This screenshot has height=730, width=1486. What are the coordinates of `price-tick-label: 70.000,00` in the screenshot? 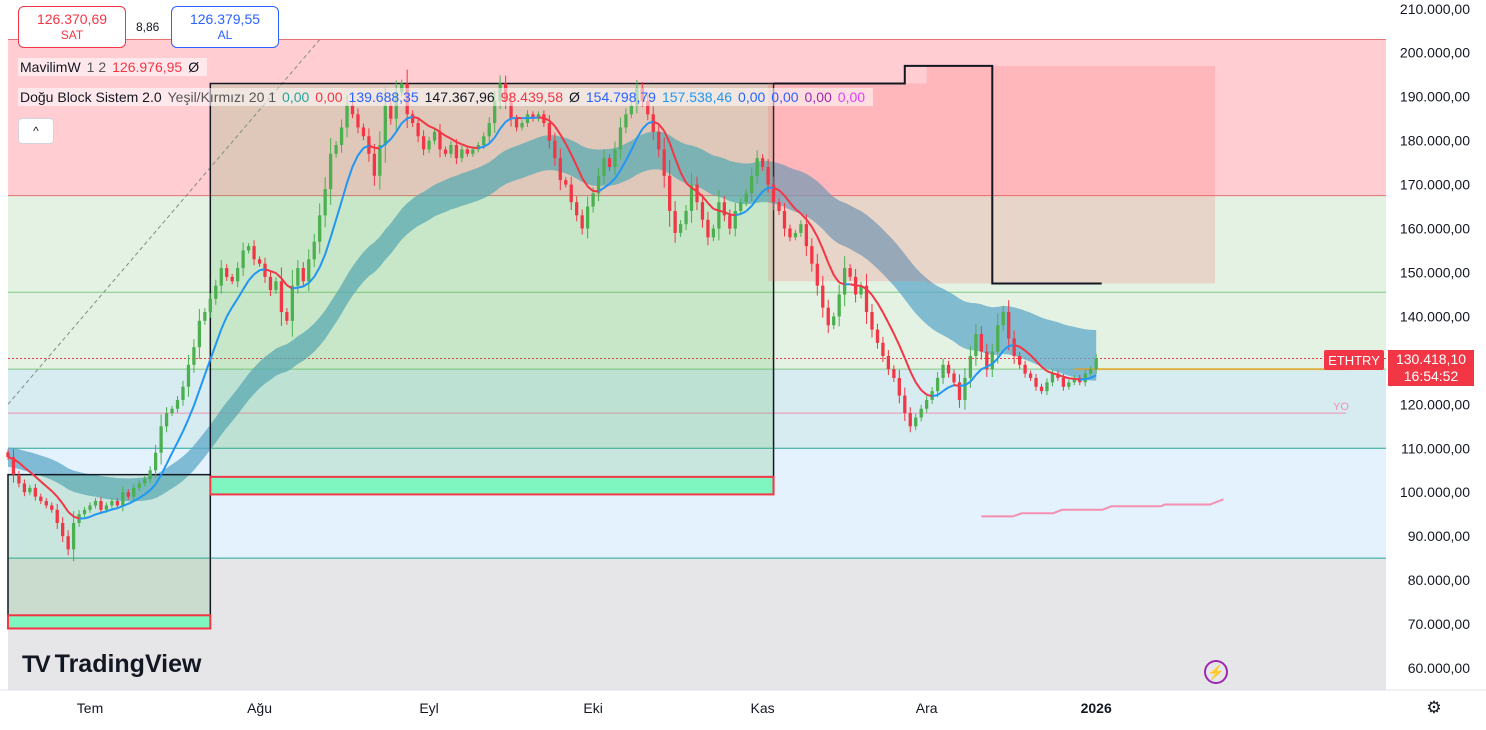 It's located at (1439, 624).